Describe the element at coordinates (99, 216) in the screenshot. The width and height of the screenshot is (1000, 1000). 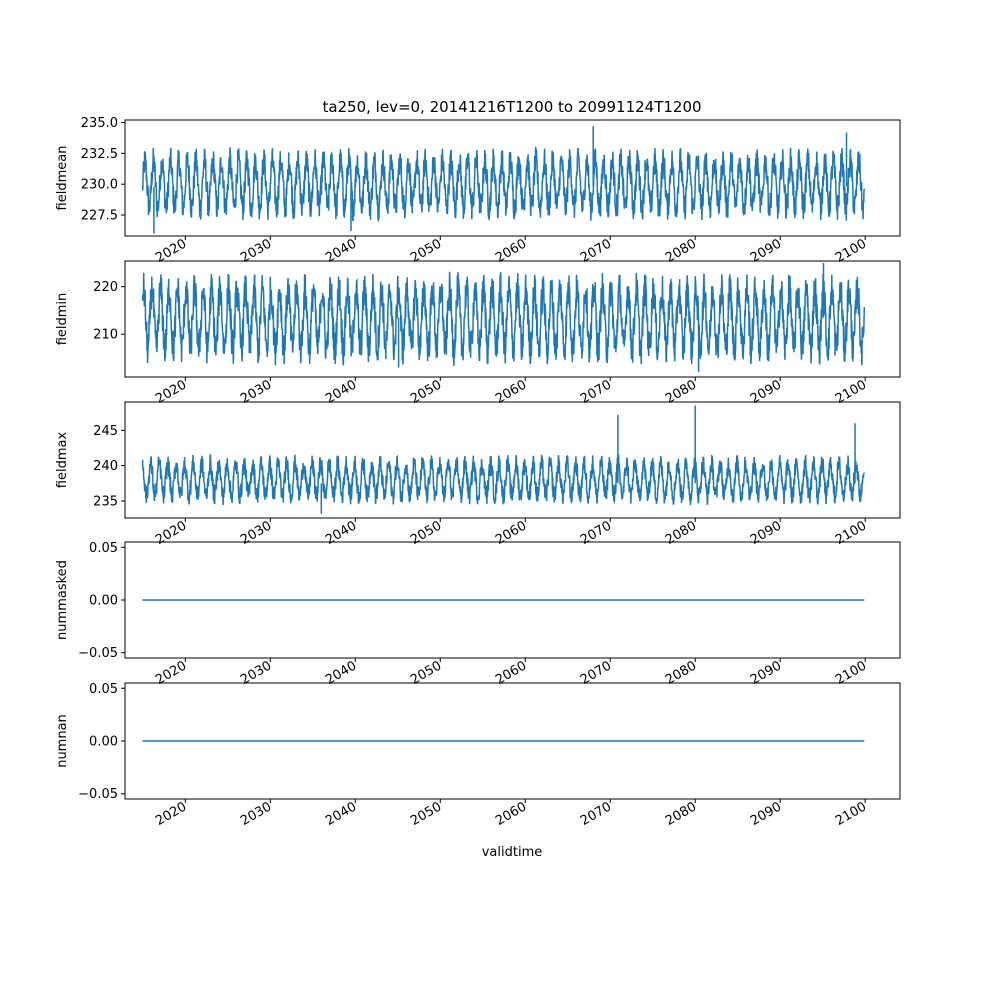
I see `y-tick-label: 227.5` at that location.